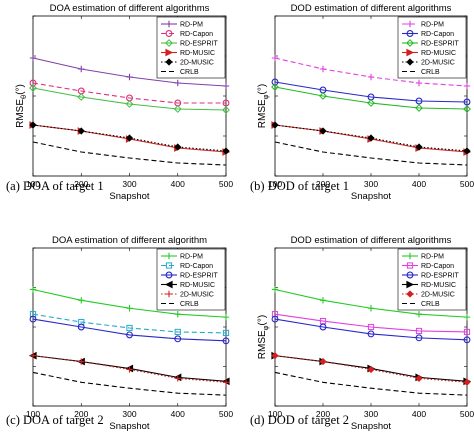 The width and height of the screenshot is (474, 435). Describe the element at coordinates (371, 8) in the screenshot. I see `chart-title: DOD estimation of different algorithms` at that location.